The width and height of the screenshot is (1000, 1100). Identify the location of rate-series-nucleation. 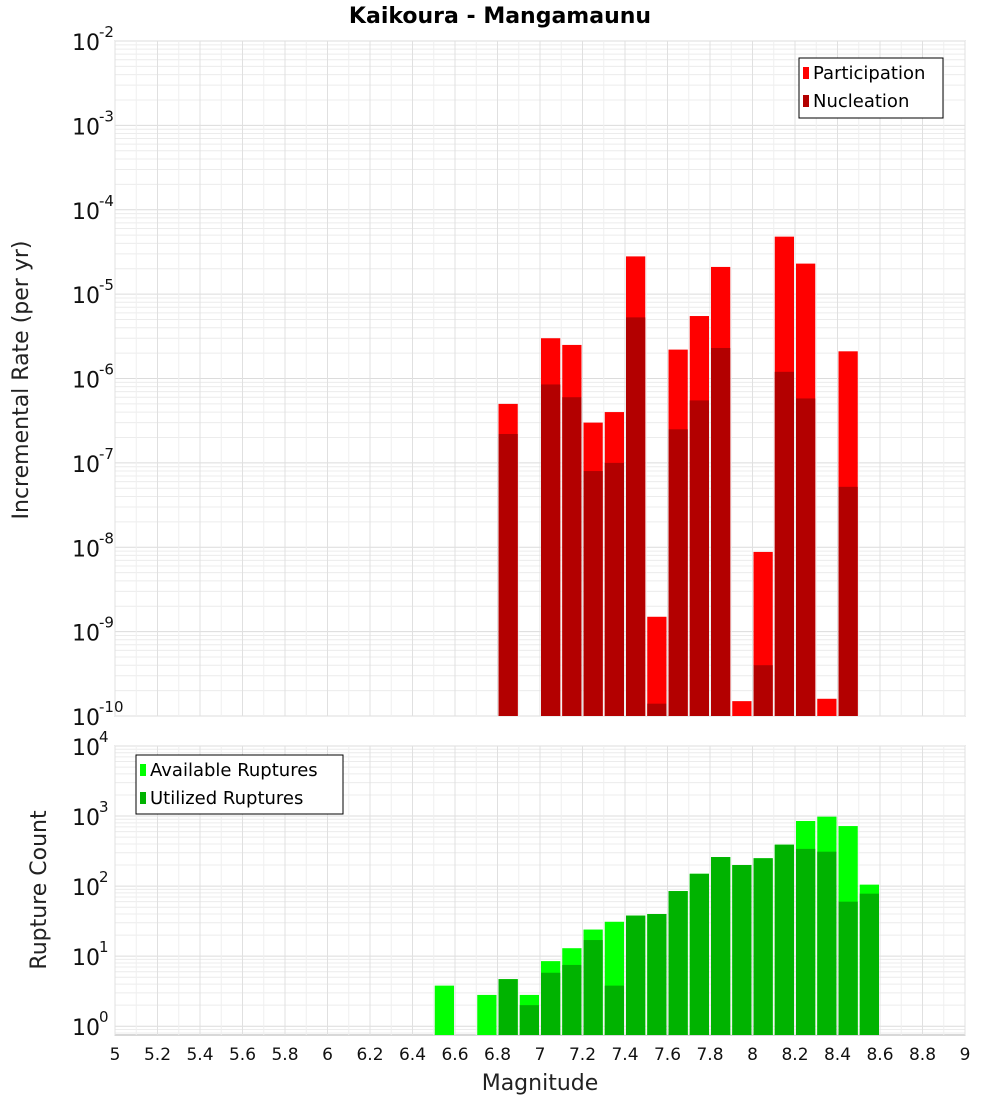
(678, 516).